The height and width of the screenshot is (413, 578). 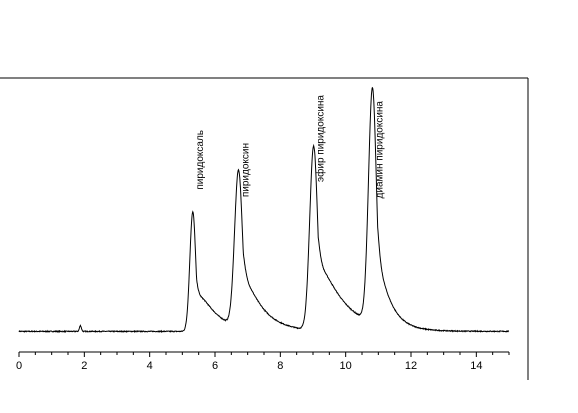 What do you see at coordinates (476, 366) in the screenshot?
I see `x-tick-label: 14` at bounding box center [476, 366].